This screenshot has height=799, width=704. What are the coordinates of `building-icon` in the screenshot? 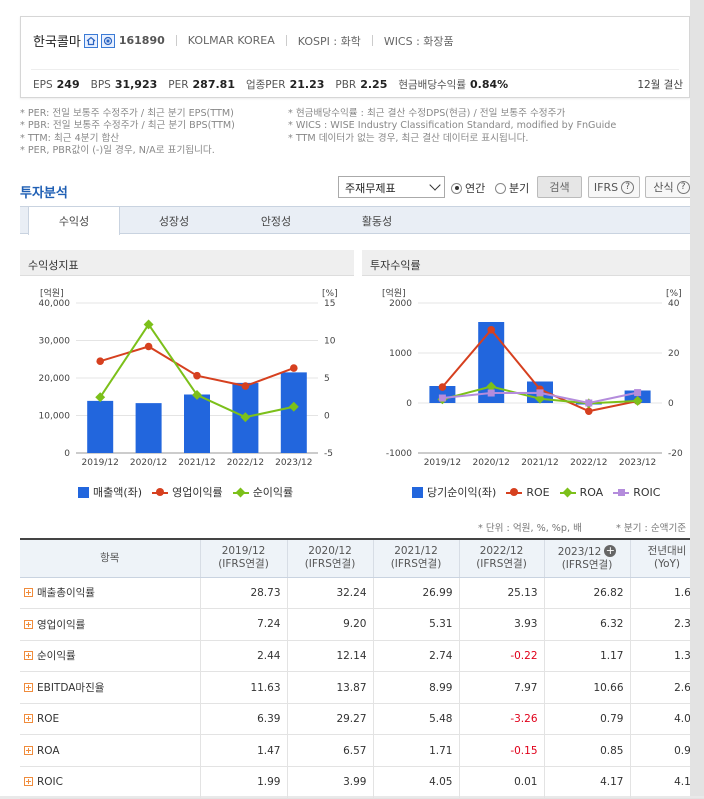 It's located at (107, 40).